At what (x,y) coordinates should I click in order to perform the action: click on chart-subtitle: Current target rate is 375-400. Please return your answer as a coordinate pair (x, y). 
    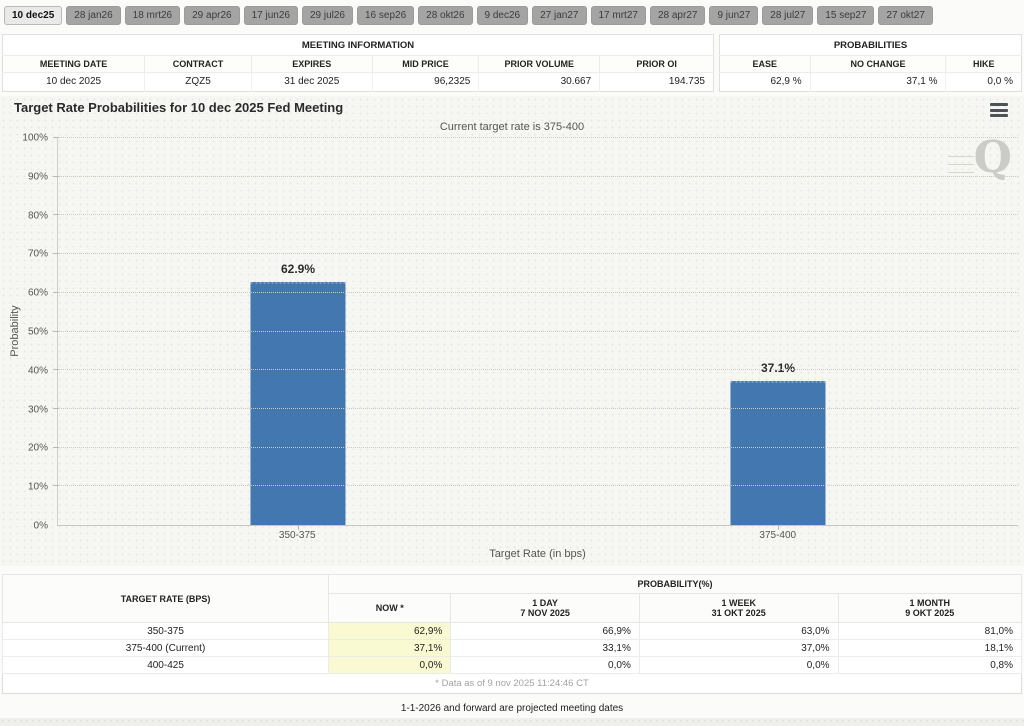
    Looking at the image, I should click on (512, 127).